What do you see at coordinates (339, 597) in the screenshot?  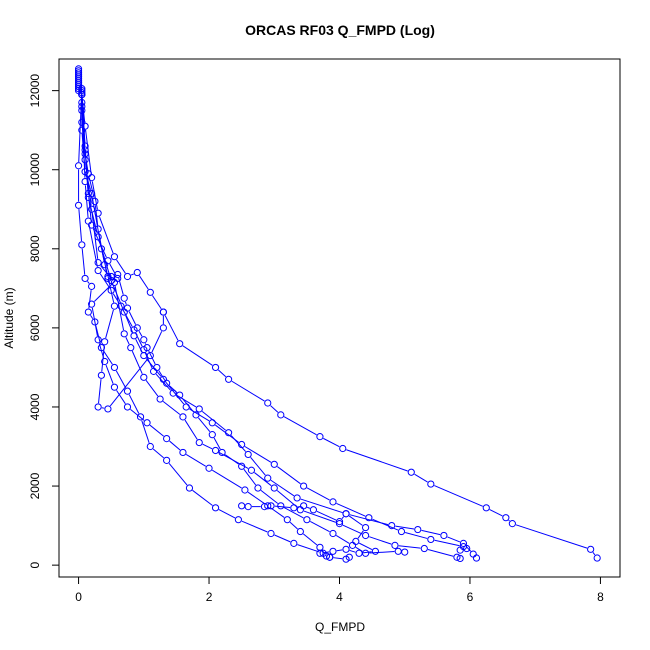 I see `x-tick-label: 4` at bounding box center [339, 597].